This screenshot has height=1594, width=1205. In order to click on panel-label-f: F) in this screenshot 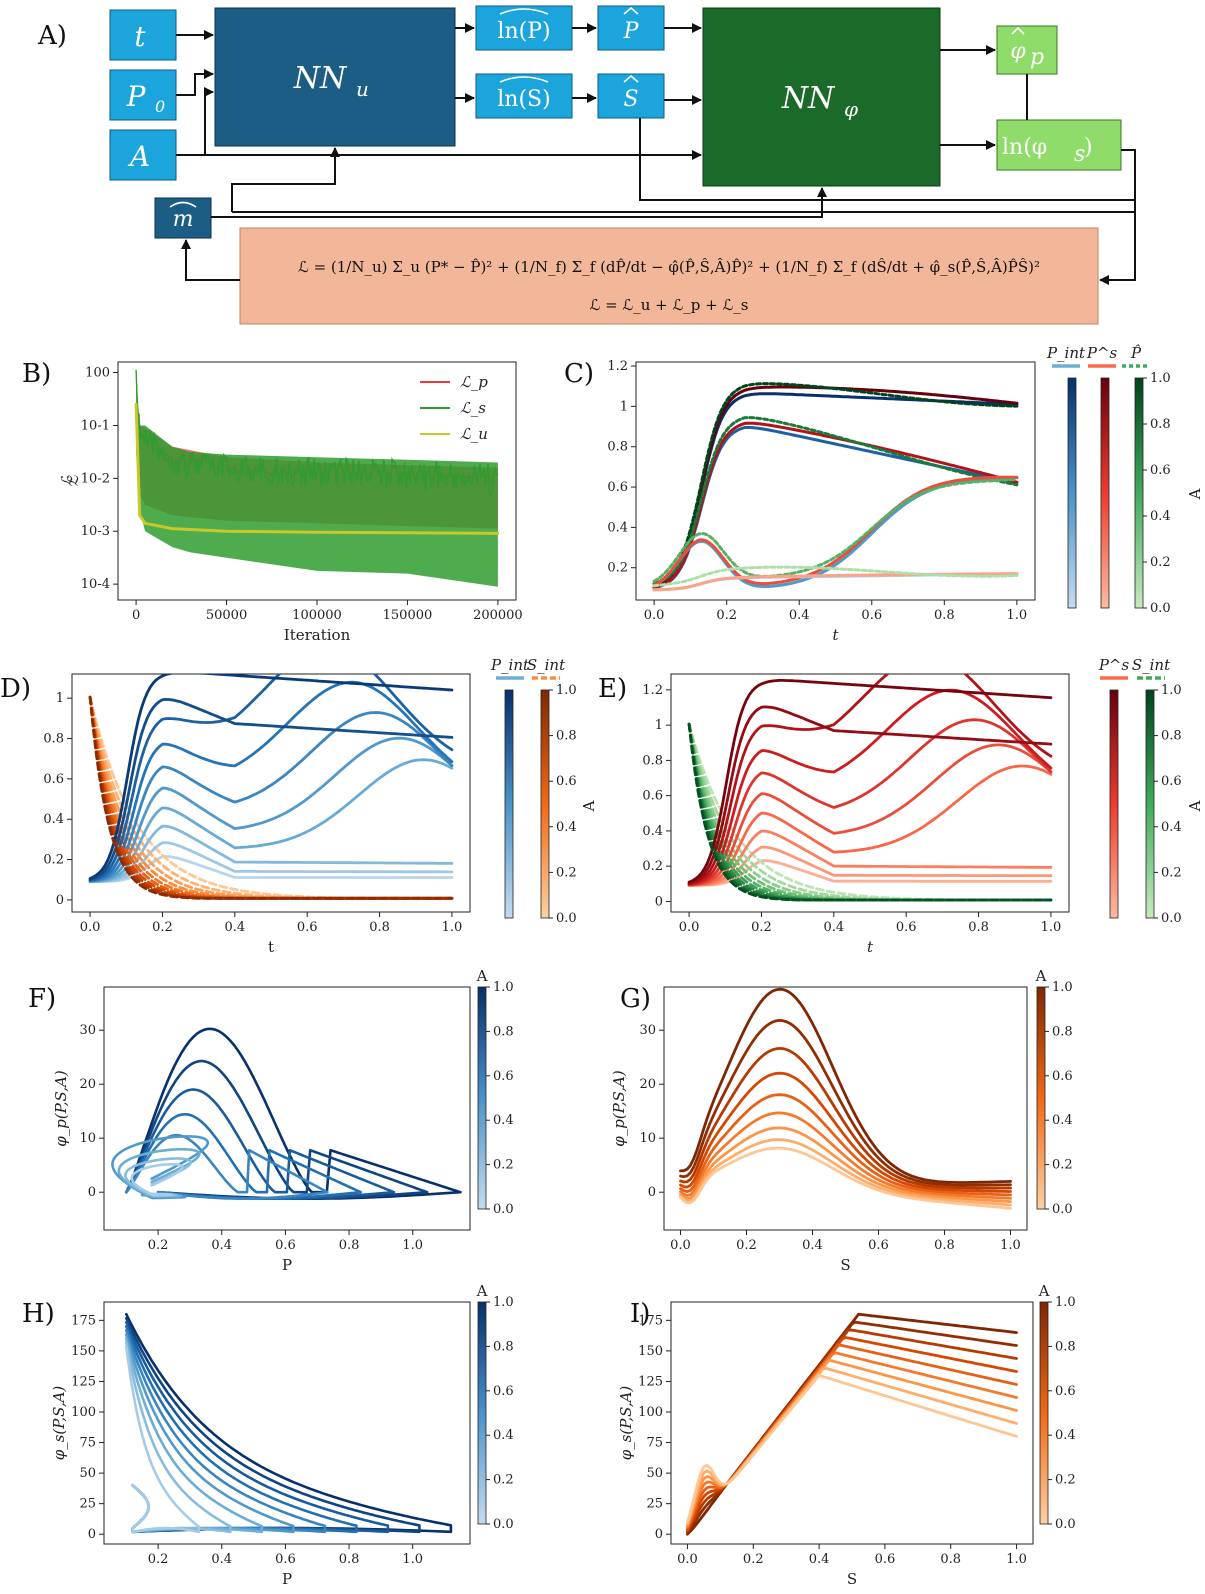, I will do `click(42, 999)`.